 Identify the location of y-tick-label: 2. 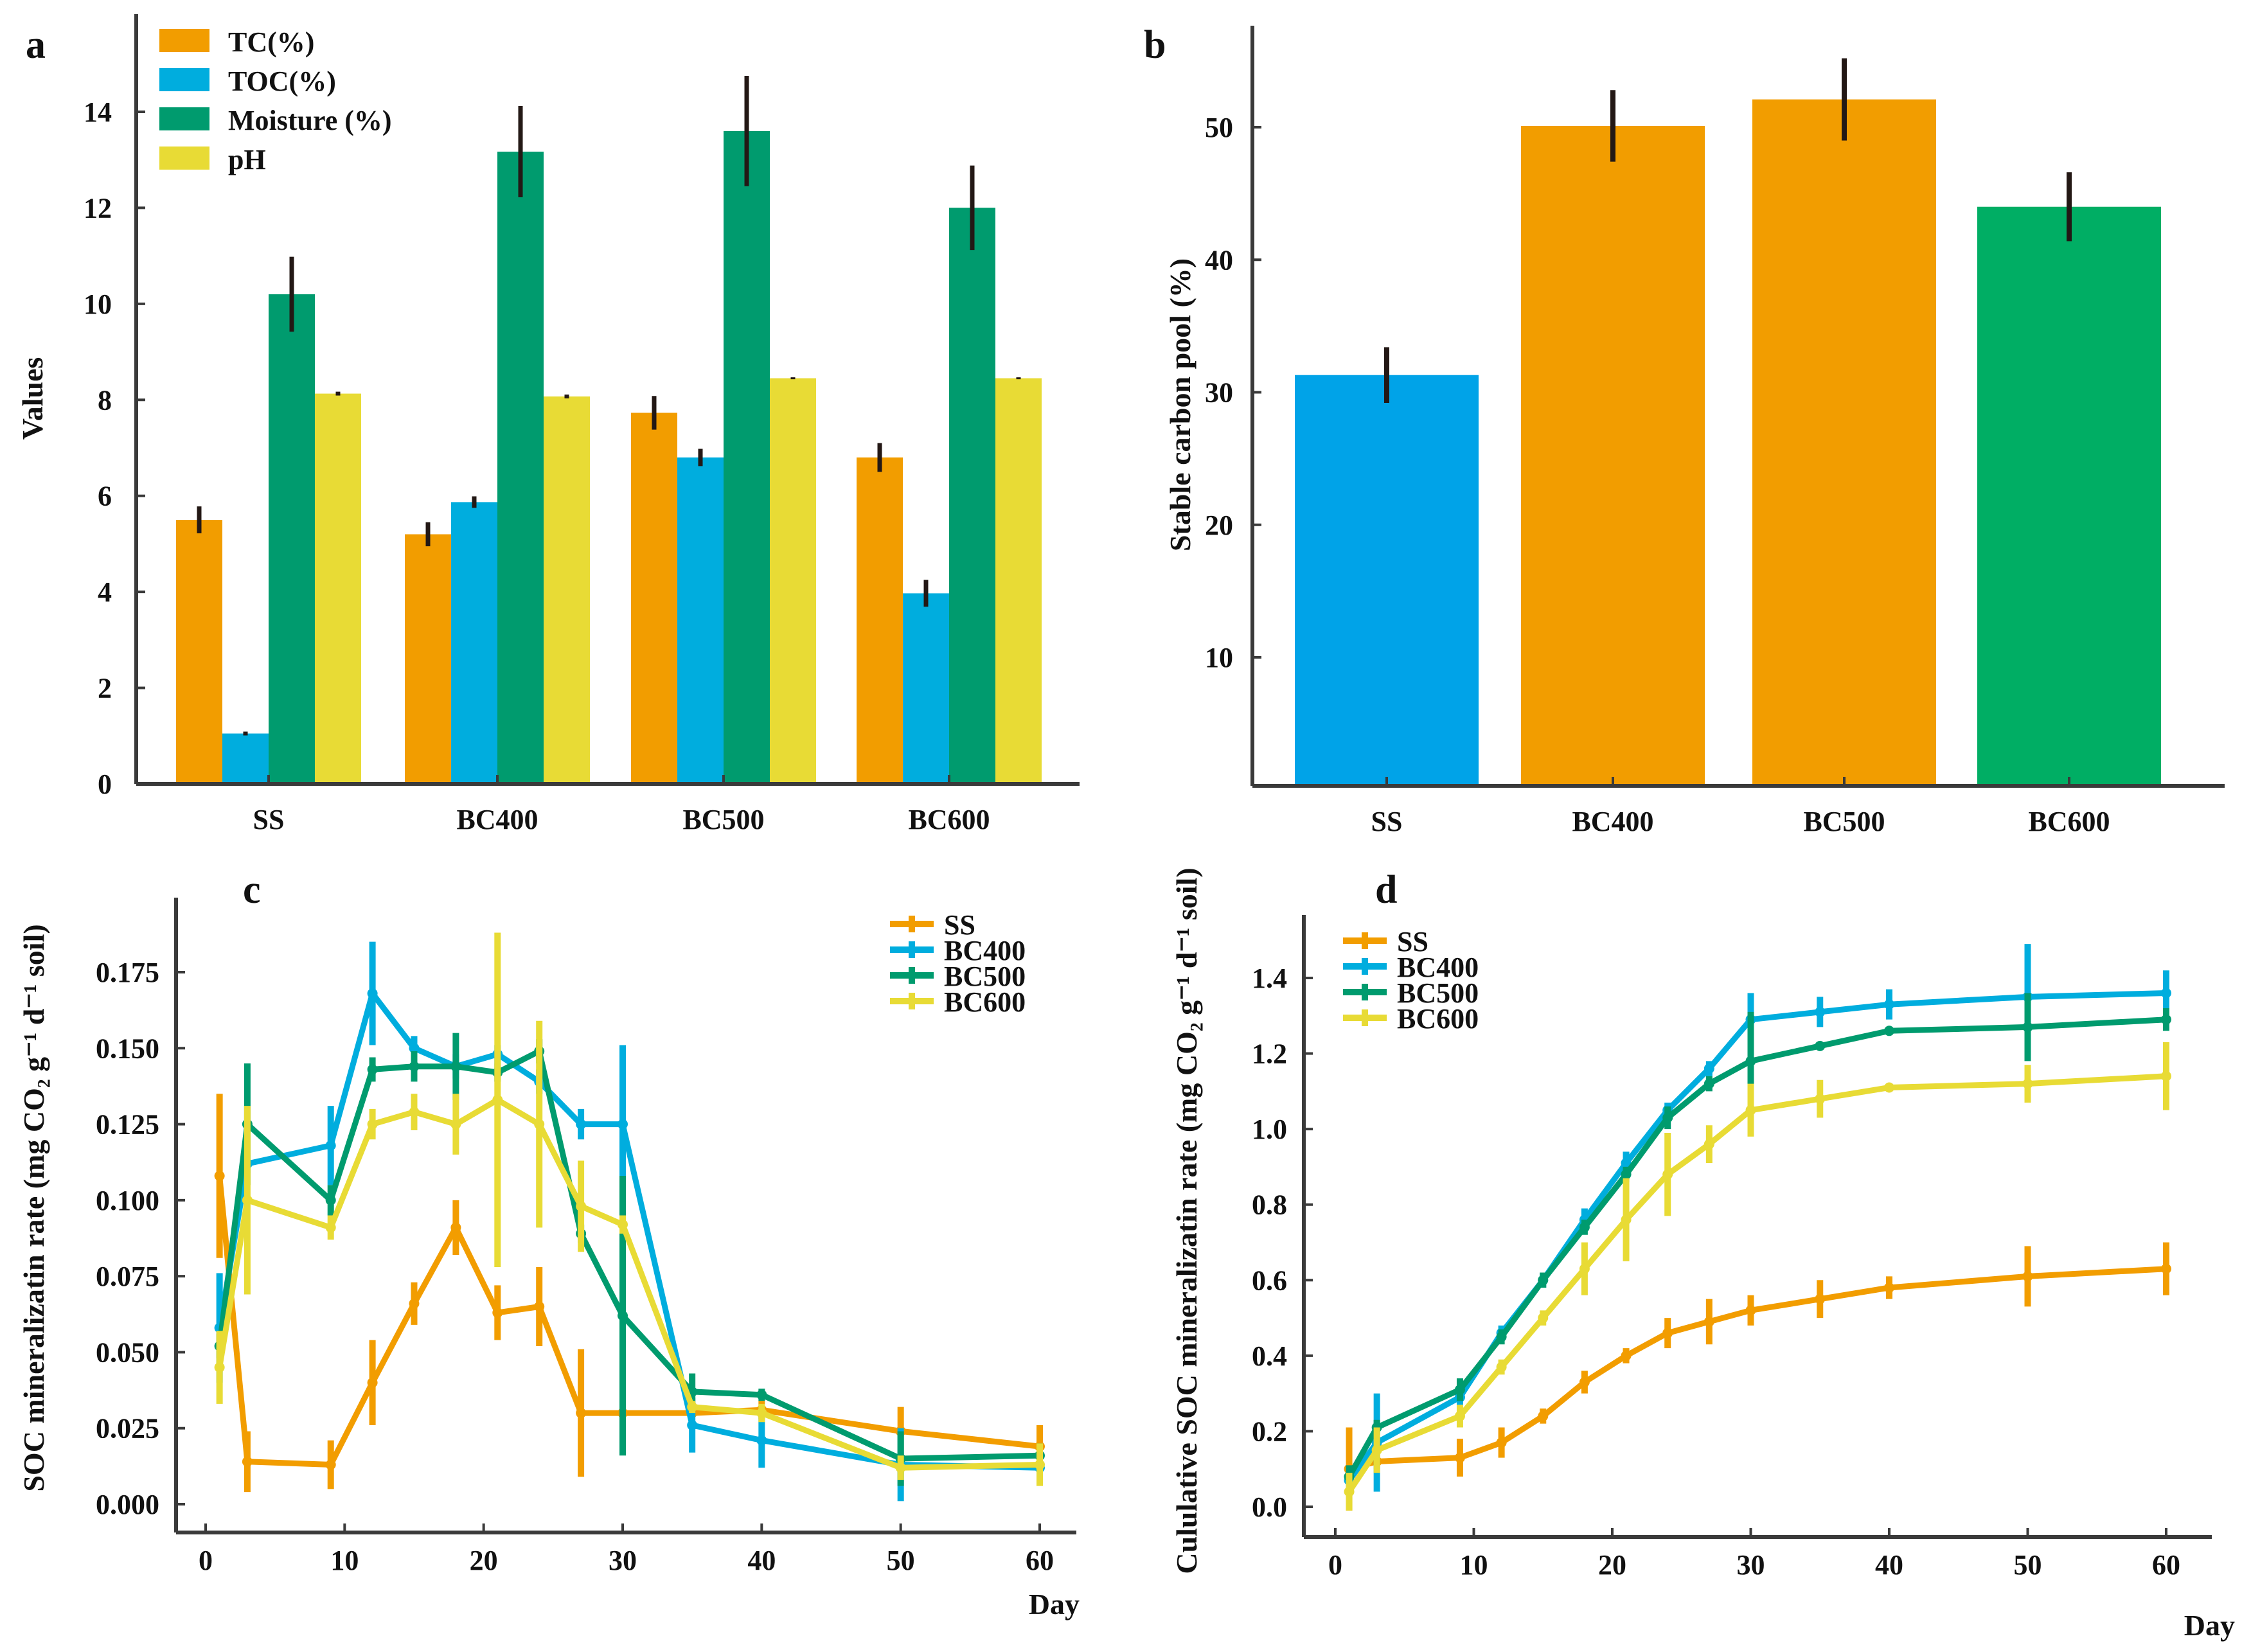
(105, 688).